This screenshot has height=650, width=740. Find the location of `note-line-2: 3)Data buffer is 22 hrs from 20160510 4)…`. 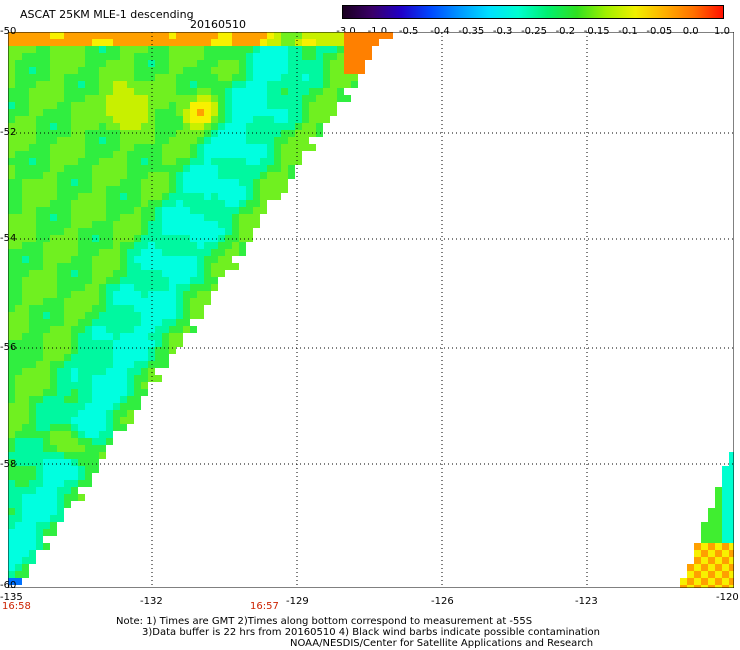

note-line-2: 3)Data buffer is 22 hrs from 20160510 4)… is located at coordinates (371, 632).